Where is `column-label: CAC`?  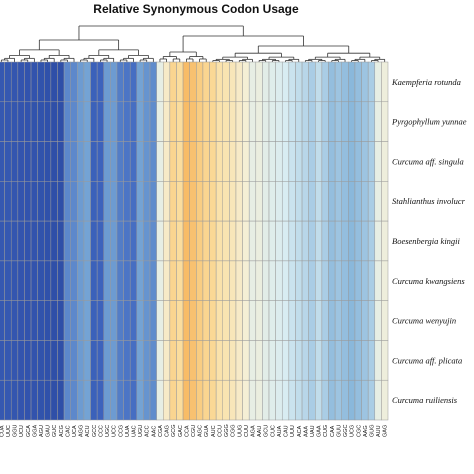 column-label: CAC is located at coordinates (68, 431).